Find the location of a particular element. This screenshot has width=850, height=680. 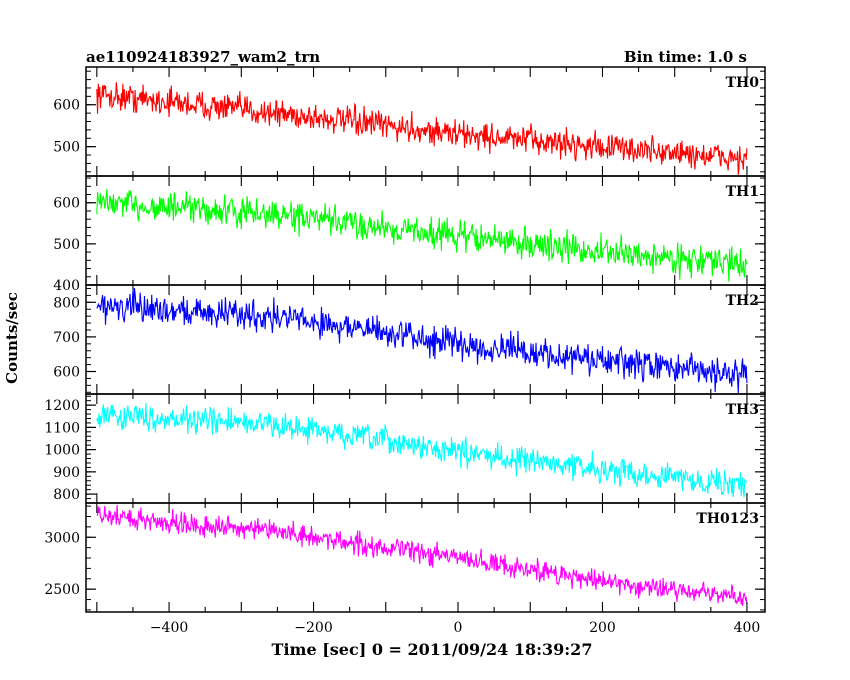

panel-th3: 800 900 1000 1100 1200 TH3 is located at coordinates (405, 448).